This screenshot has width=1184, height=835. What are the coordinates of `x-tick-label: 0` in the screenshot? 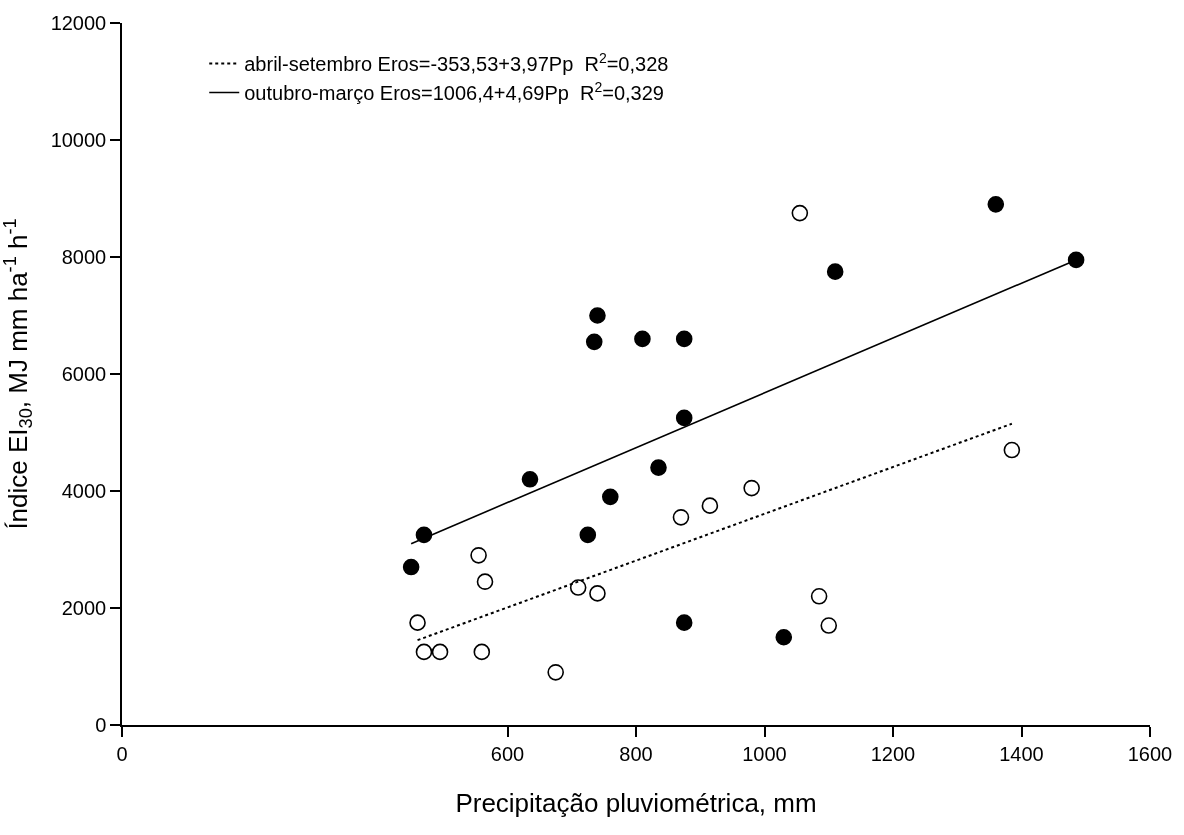 It's located at (122, 753).